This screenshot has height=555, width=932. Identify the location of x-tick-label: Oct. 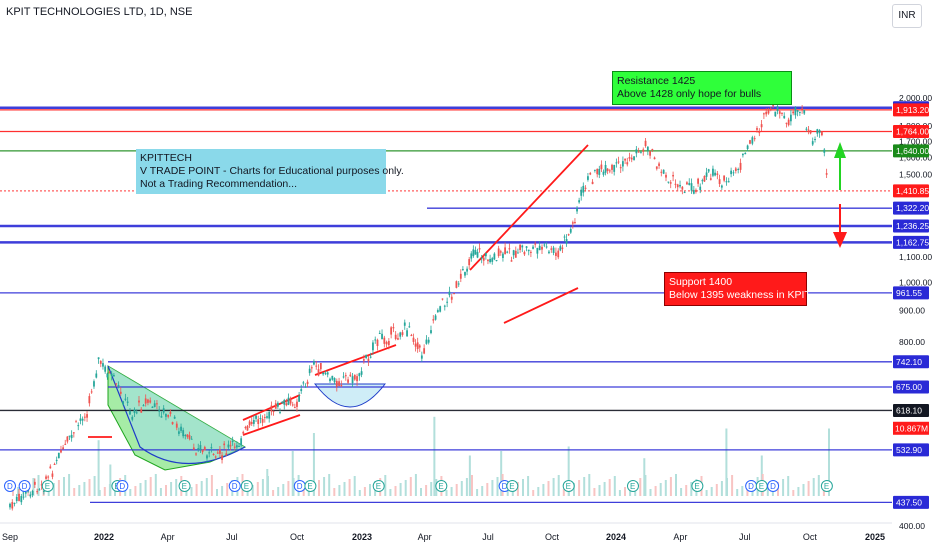
(552, 537).